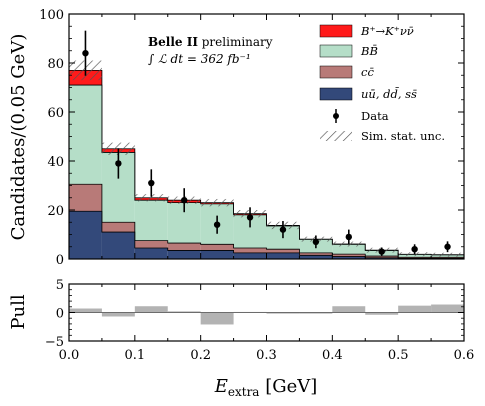  What do you see at coordinates (403, 136) in the screenshot?
I see `legend-label-unc: Sim. stat. unc.` at bounding box center [403, 136].